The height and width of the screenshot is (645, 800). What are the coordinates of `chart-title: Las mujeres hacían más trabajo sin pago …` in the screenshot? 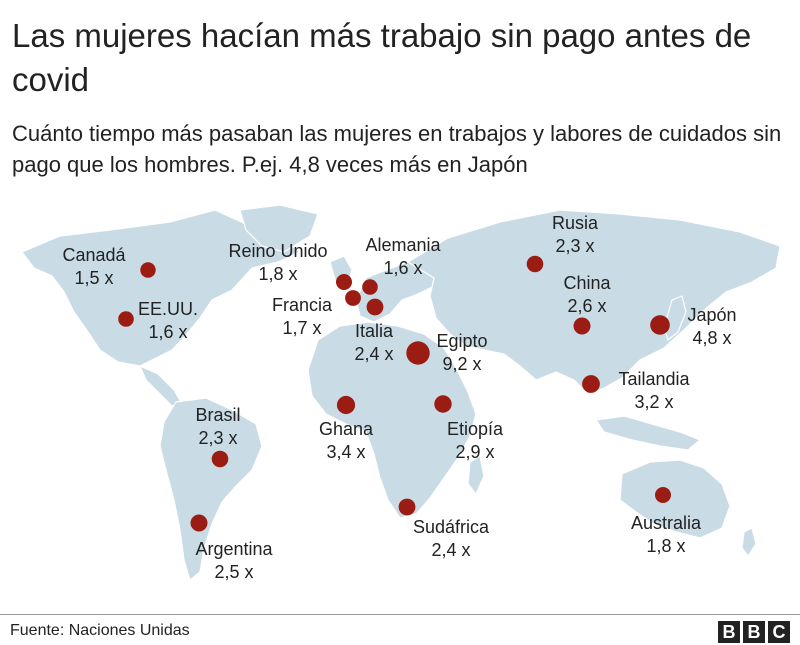 It's located at (382, 57).